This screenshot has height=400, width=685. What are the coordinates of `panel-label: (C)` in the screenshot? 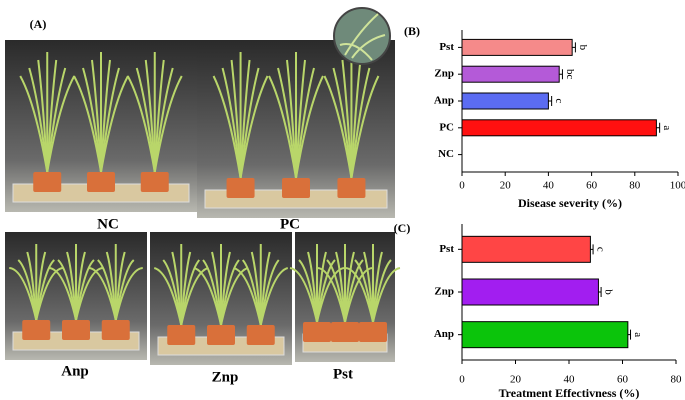 It's located at (402, 228).